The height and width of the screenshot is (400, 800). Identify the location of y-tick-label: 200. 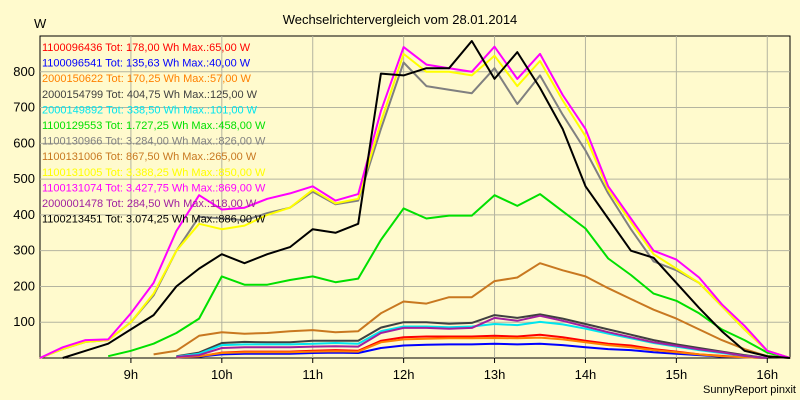
(24, 285).